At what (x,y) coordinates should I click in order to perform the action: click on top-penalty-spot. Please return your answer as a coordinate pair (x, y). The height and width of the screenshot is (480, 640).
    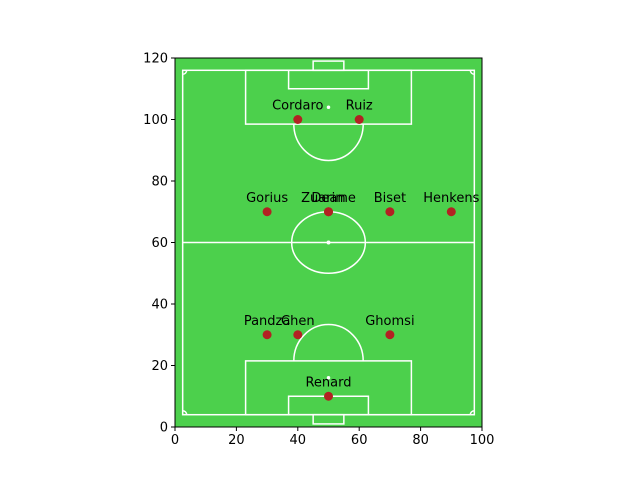
    Looking at the image, I should click on (328, 107).